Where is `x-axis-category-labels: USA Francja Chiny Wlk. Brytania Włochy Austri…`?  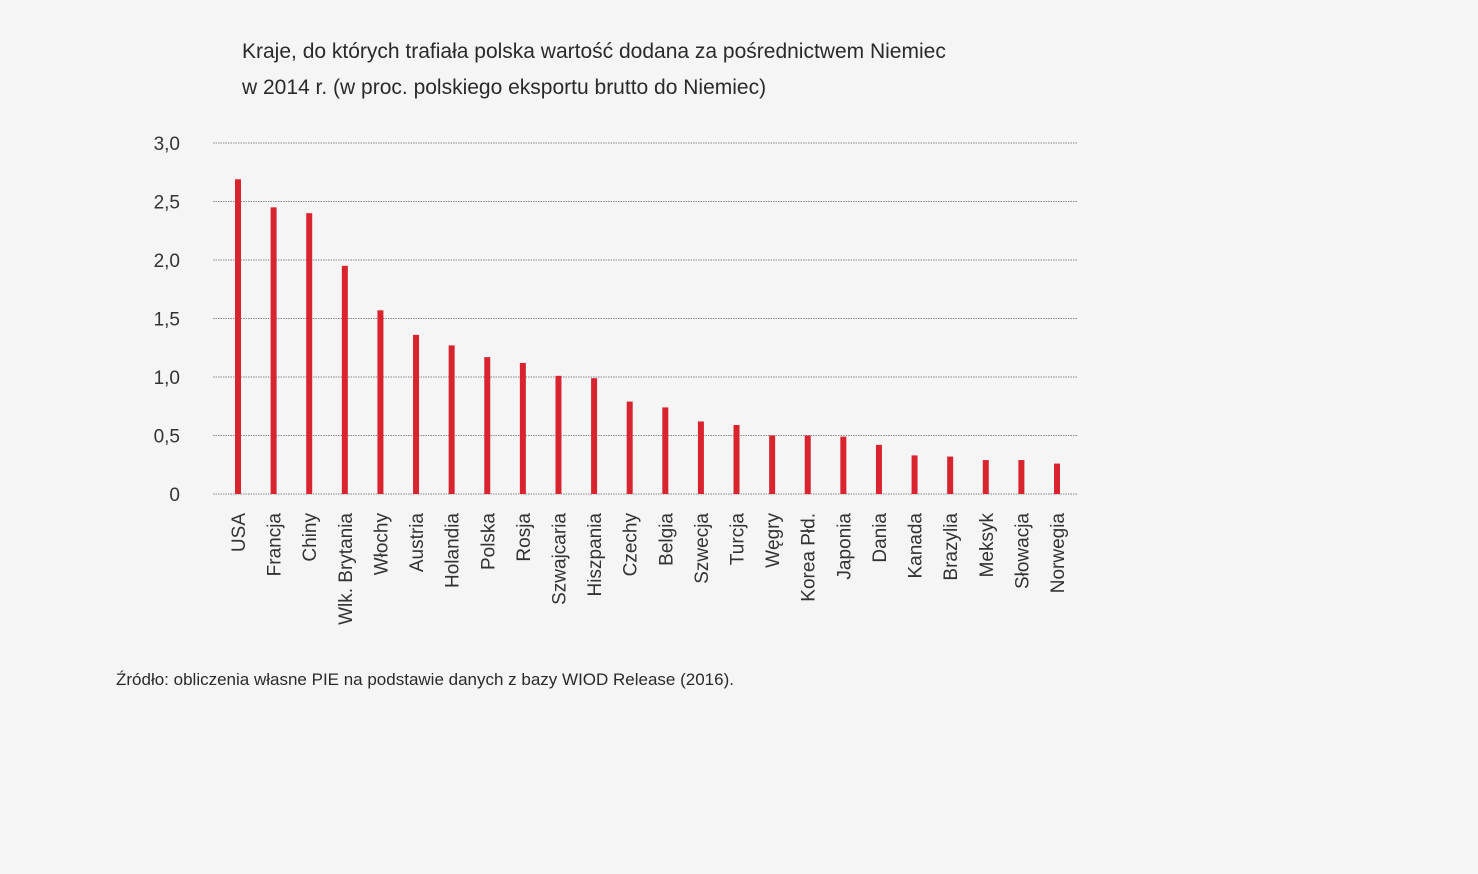 x-axis-category-labels: USA Francja Chiny Wlk. Brytania Włochy Austri… is located at coordinates (649, 569).